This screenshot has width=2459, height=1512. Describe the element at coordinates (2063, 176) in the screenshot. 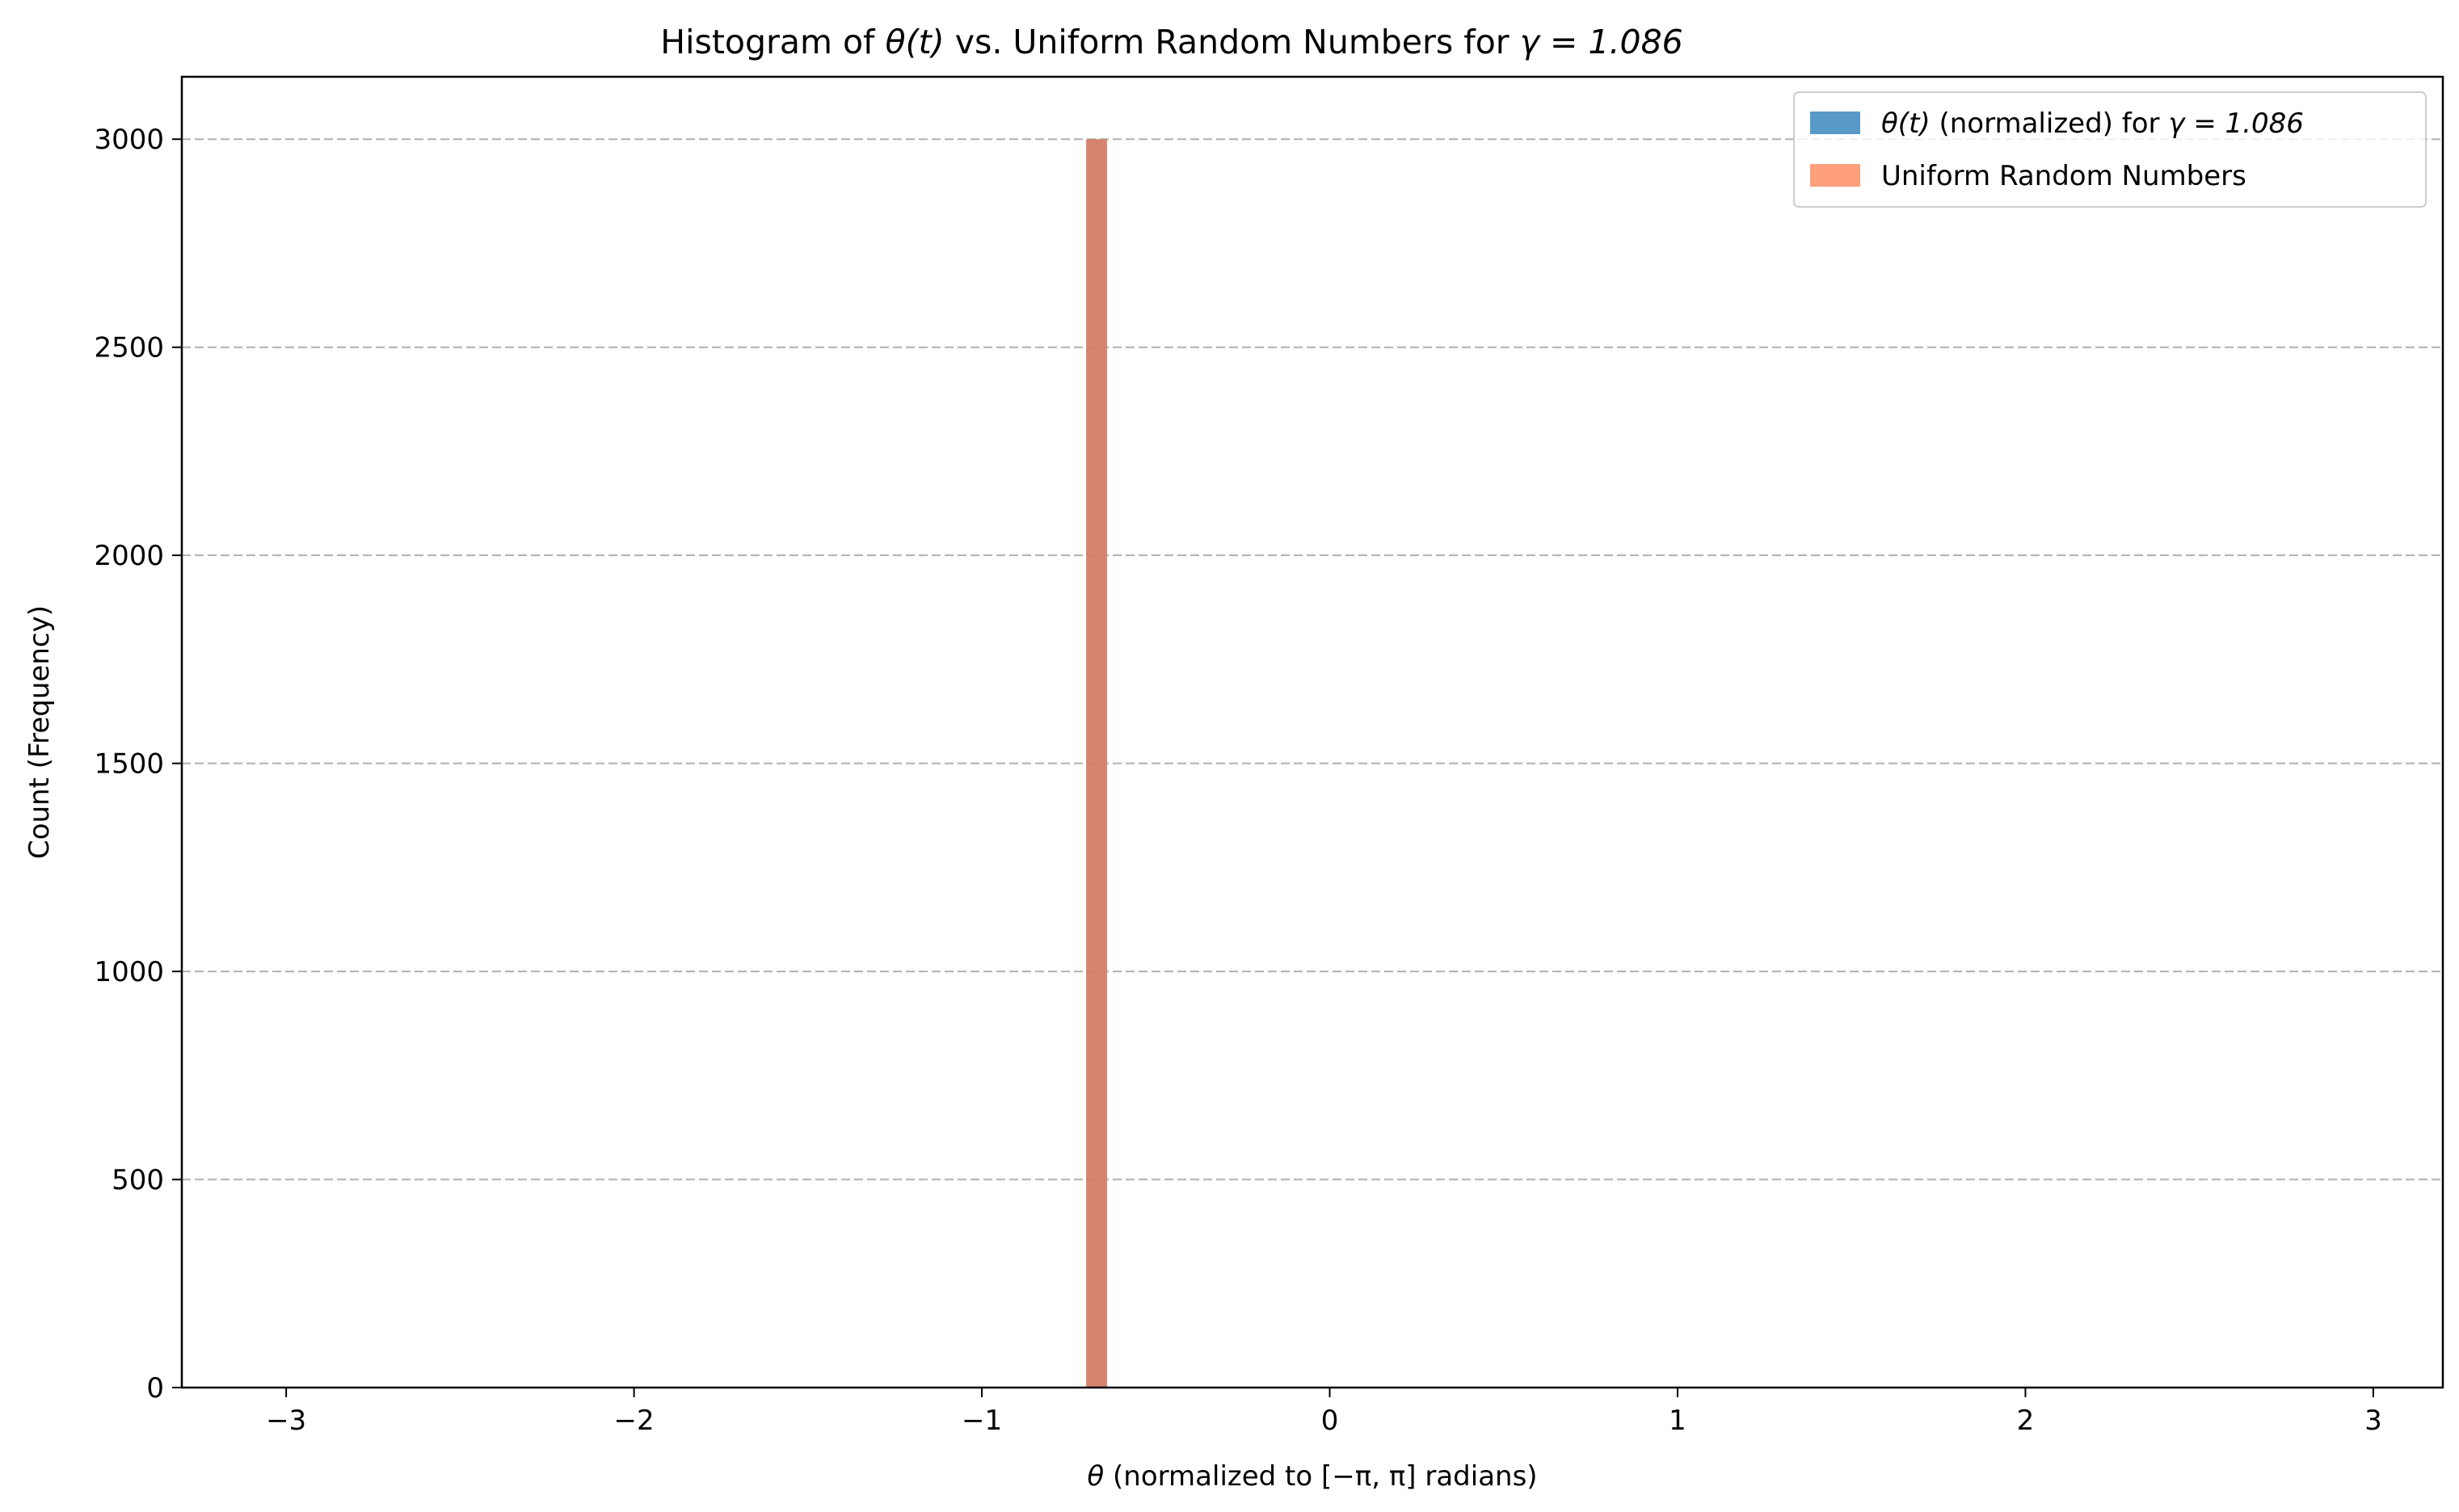

I see `legend-label-uniform: Uniform Random Numbers` at that location.